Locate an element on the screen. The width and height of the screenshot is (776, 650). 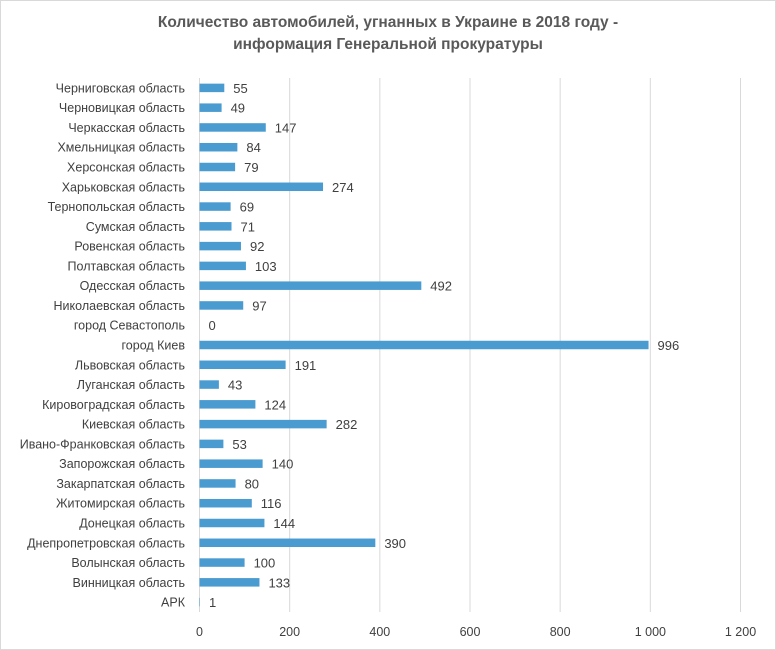
data-label: 390 is located at coordinates (395, 543).